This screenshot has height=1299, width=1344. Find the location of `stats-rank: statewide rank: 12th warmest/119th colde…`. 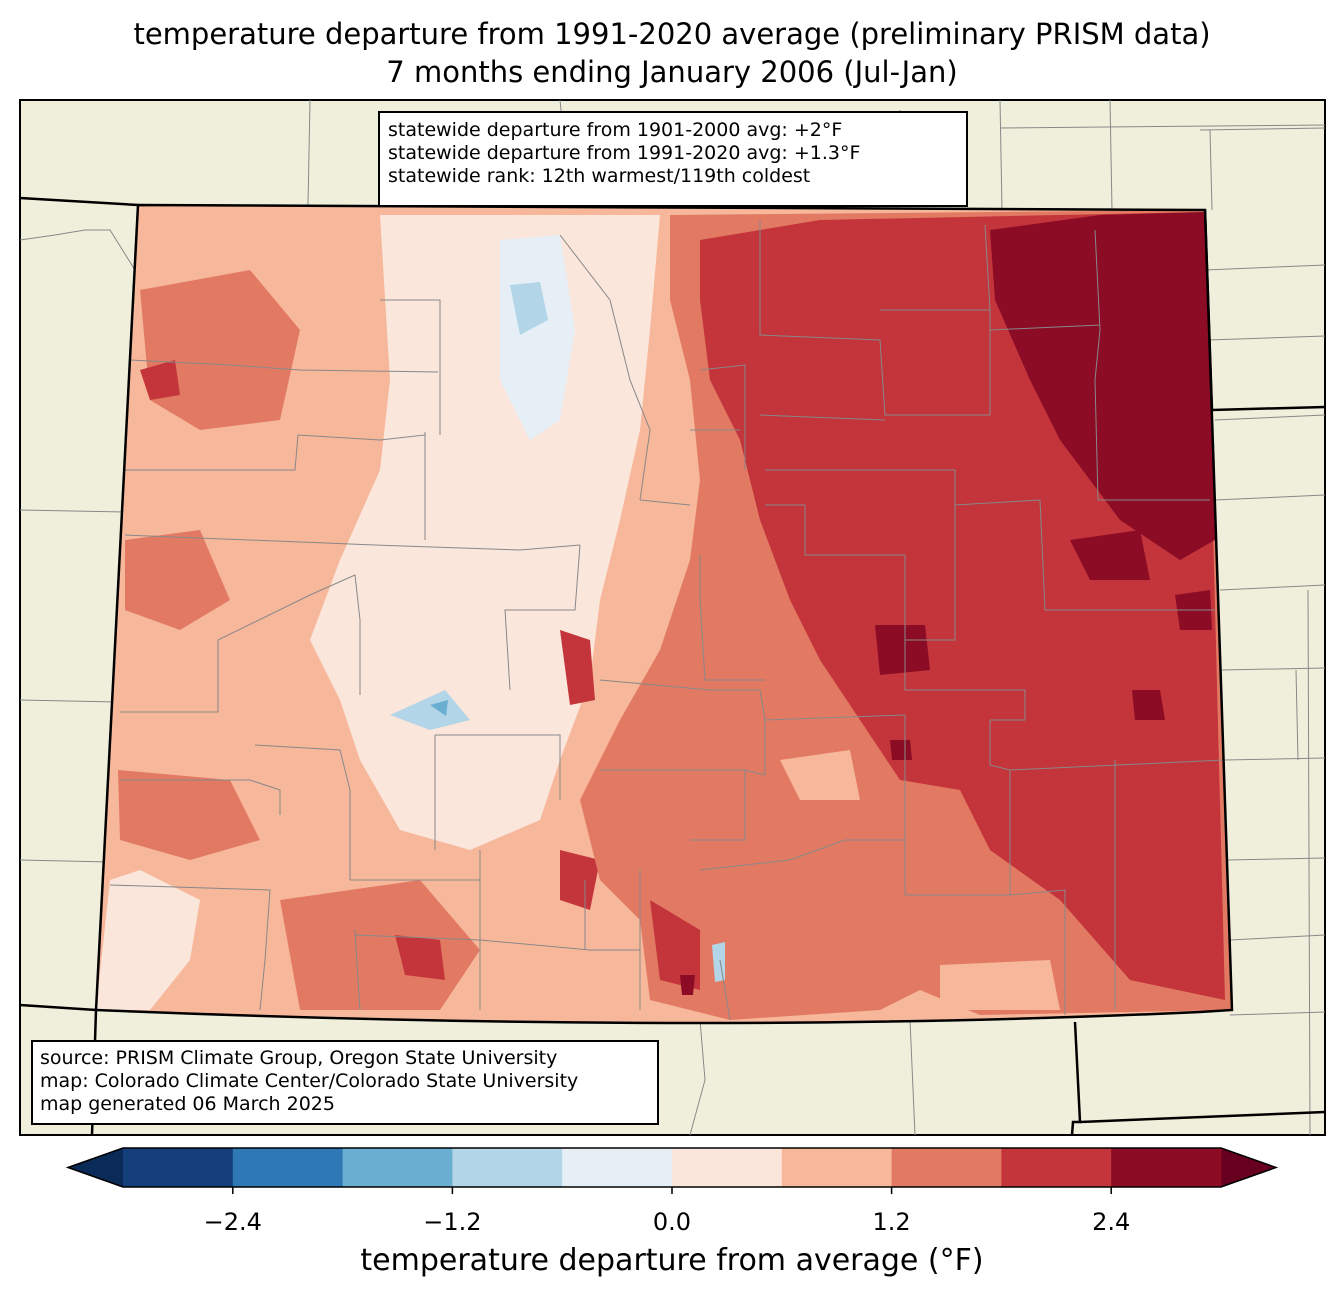

stats-rank: statewide rank: 12th warmest/119th colde… is located at coordinates (599, 176).